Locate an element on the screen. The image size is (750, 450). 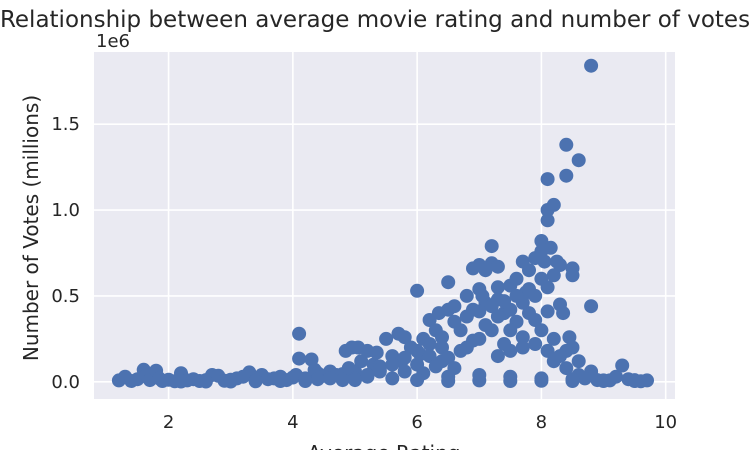
x-tick-label: 10 is located at coordinates (665, 422).